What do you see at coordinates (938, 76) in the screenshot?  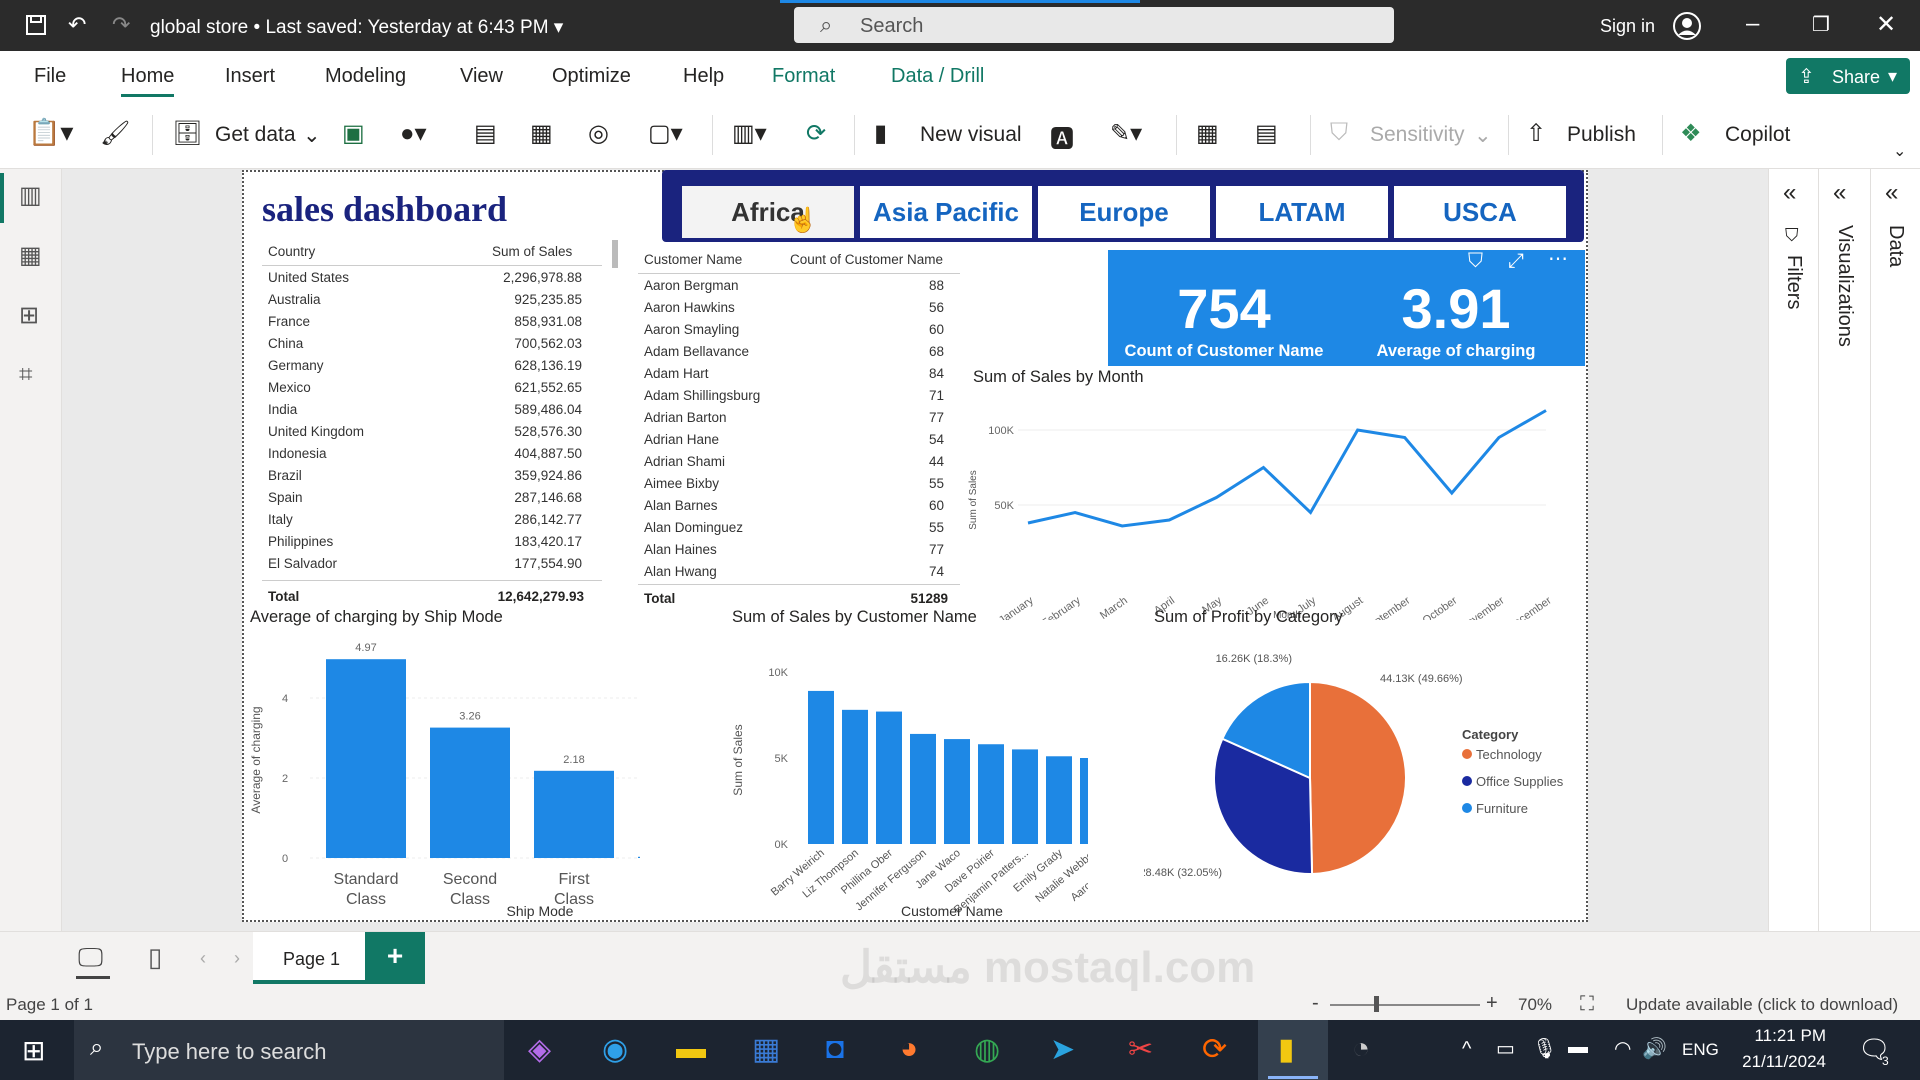 I see `menu-data-drill: Data / Drill` at bounding box center [938, 76].